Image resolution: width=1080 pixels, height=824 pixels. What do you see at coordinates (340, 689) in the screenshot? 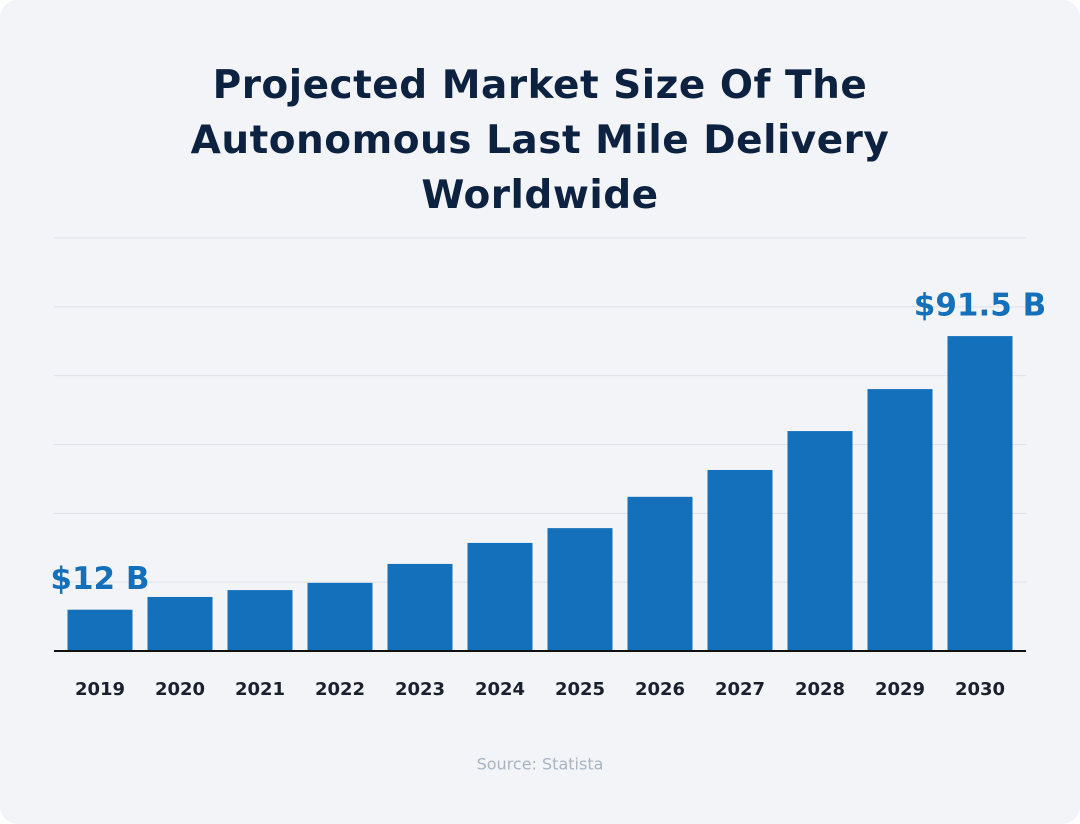
I see `x-tick-label: 2022` at bounding box center [340, 689].